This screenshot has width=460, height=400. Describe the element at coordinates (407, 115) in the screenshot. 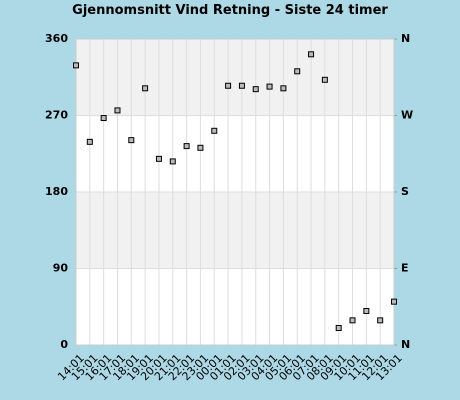

I see `y2-tick-label: W` at that location.